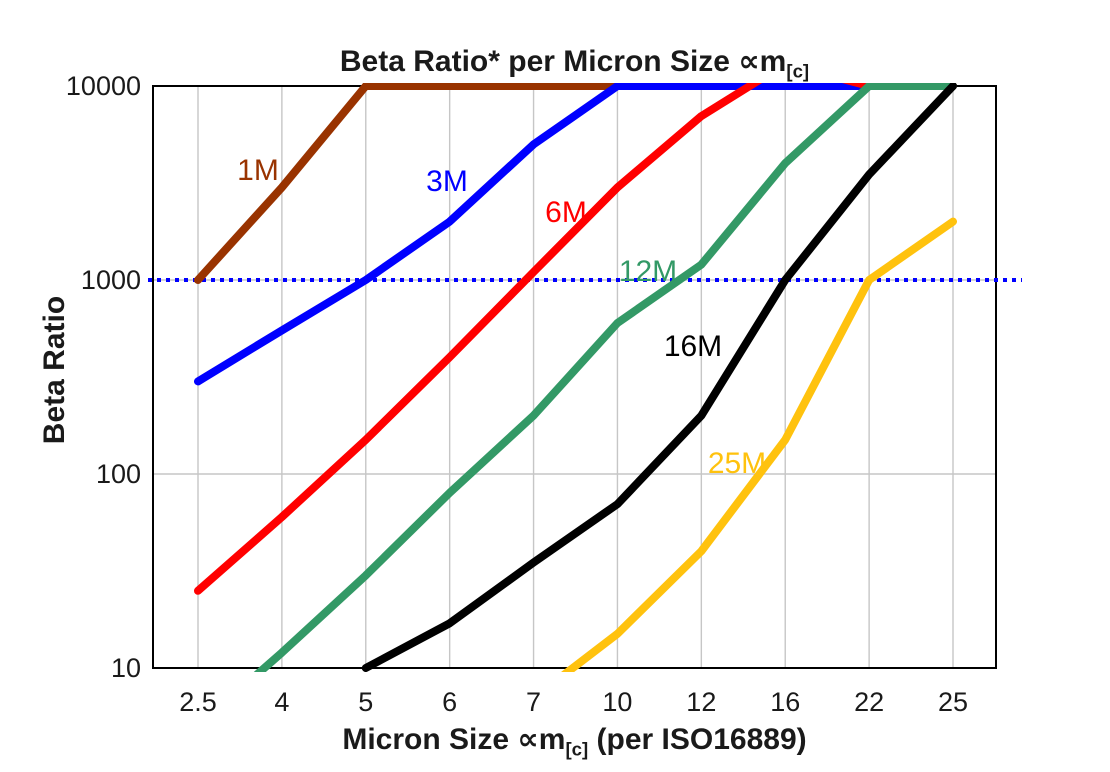  Describe the element at coordinates (953, 702) in the screenshot. I see `x-tick-label-25: 25` at that location.